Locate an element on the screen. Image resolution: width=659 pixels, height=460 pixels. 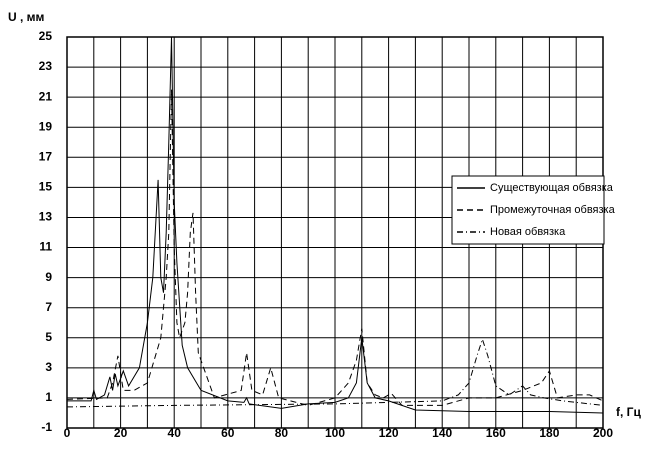
y-tick-label: 23 is located at coordinates (46, 66).